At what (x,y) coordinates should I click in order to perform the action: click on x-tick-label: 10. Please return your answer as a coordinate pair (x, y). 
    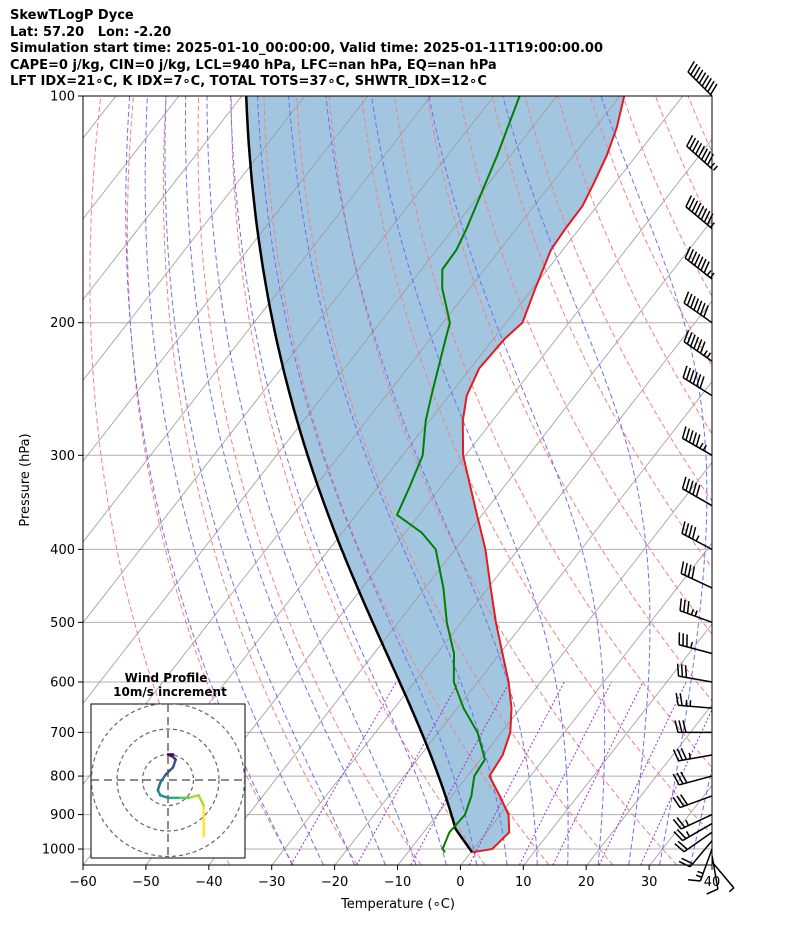
    Looking at the image, I should click on (523, 882).